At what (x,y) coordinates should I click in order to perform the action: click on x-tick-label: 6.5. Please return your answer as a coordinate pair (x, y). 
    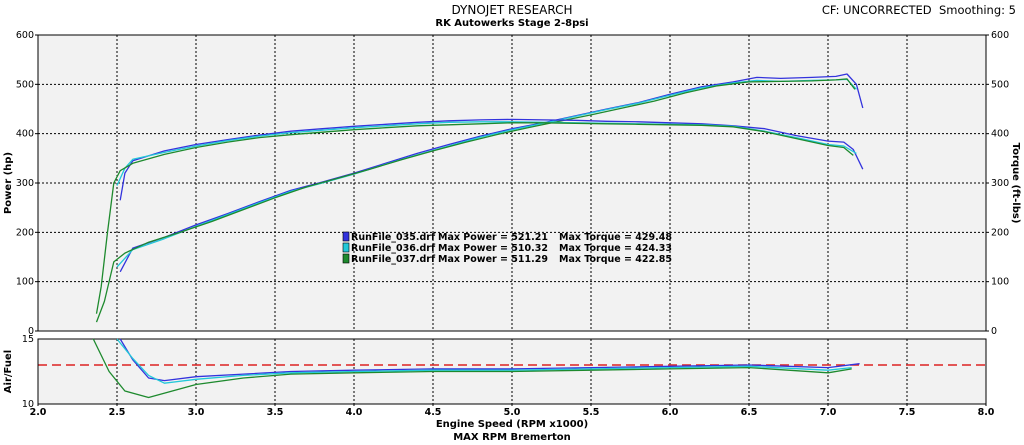
    Looking at the image, I should click on (749, 412).